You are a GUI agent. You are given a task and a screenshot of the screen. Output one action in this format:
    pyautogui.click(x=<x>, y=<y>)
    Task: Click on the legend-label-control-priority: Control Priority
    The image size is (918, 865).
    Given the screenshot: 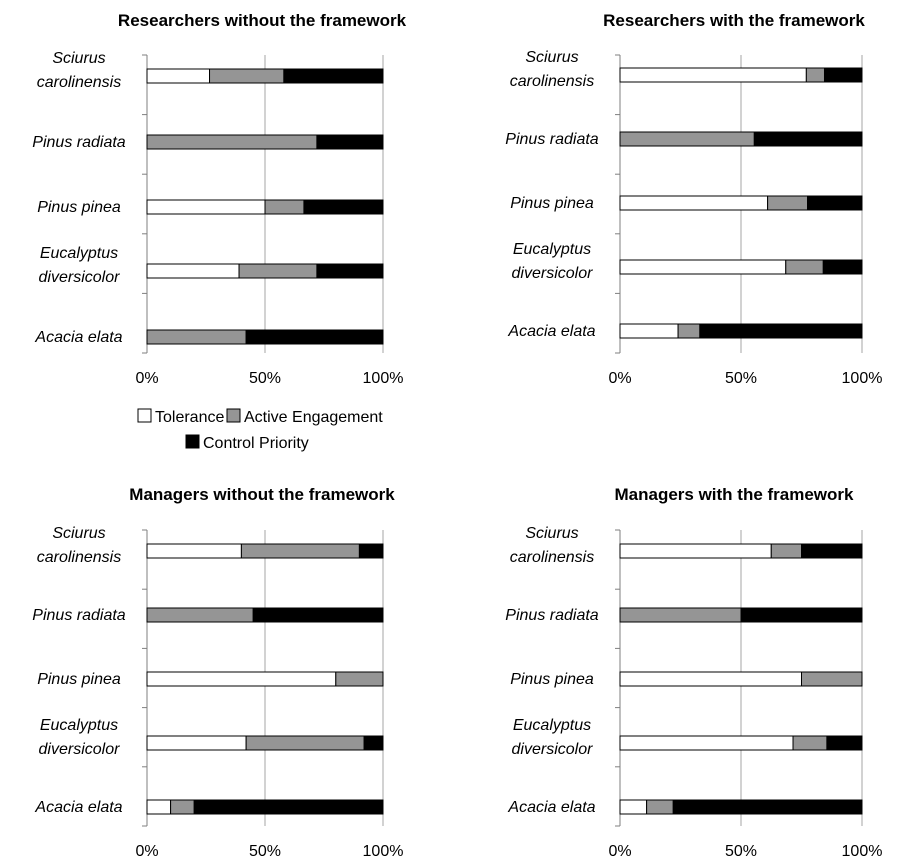 What is the action you would take?
    pyautogui.click(x=256, y=443)
    